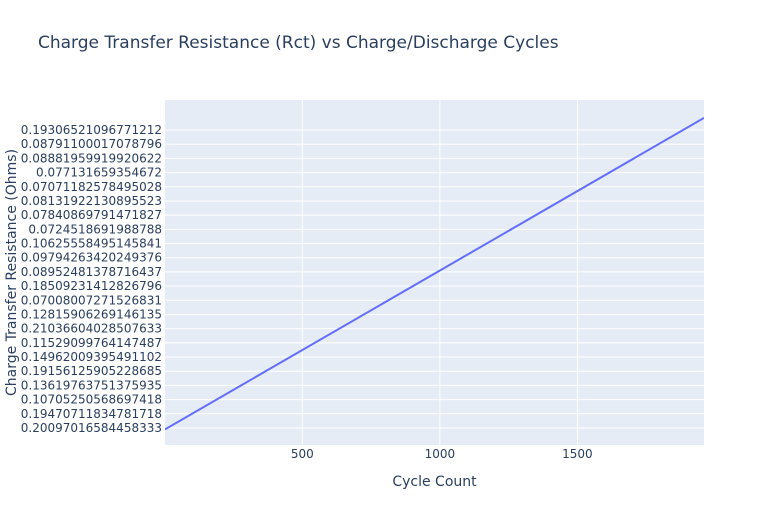 The width and height of the screenshot is (784, 525). What do you see at coordinates (12, 272) in the screenshot?
I see `y-axis-title: Charge Transfer Resistance (Ohms)` at bounding box center [12, 272].